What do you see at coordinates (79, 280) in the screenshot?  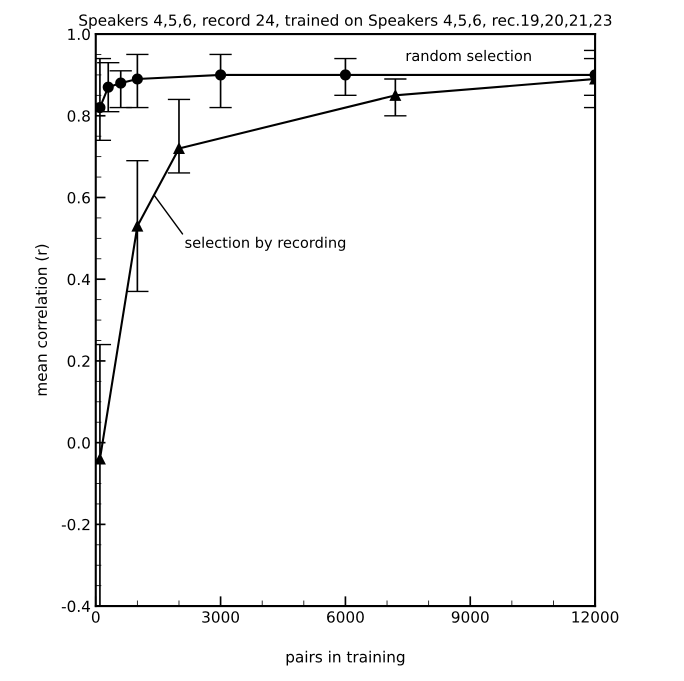 I see `y-tick-label: 0.4` at bounding box center [79, 280].